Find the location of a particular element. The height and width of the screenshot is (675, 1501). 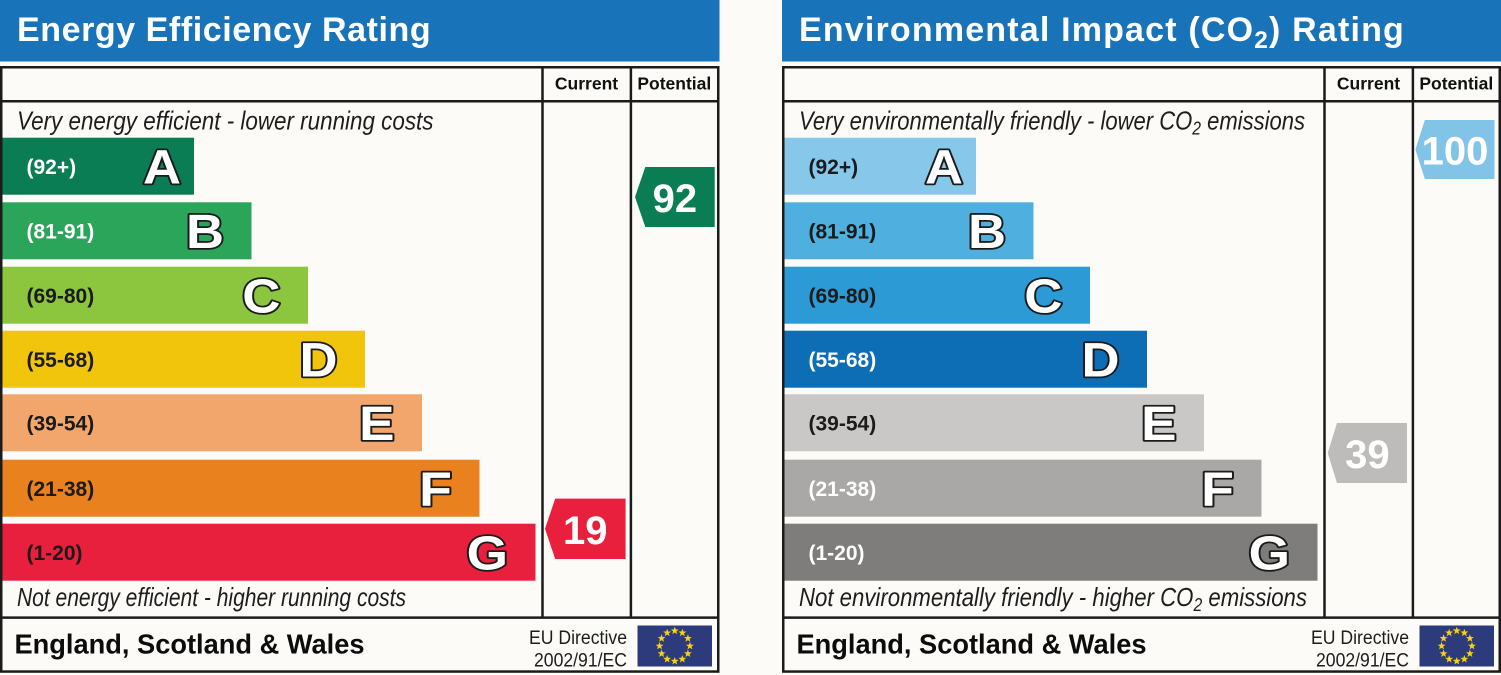

svg-text: Energy Efficiency Rating is located at coordinates (224, 30).